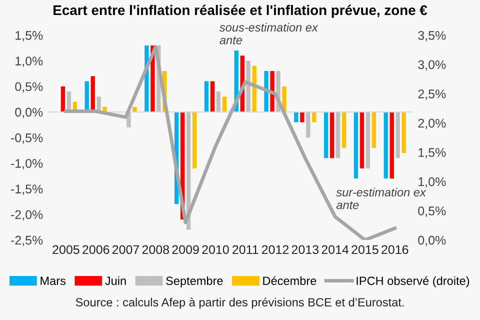 This screenshot has height=320, width=480. I want to click on y-tick-label: -2,5%, so click(27, 241).